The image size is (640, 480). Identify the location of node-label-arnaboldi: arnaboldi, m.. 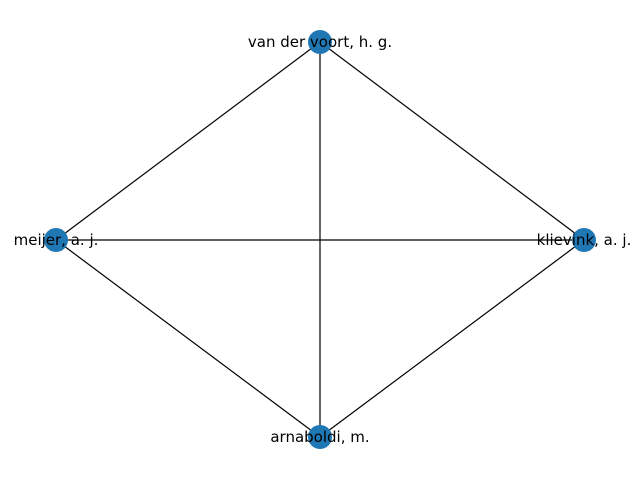
(319, 437).